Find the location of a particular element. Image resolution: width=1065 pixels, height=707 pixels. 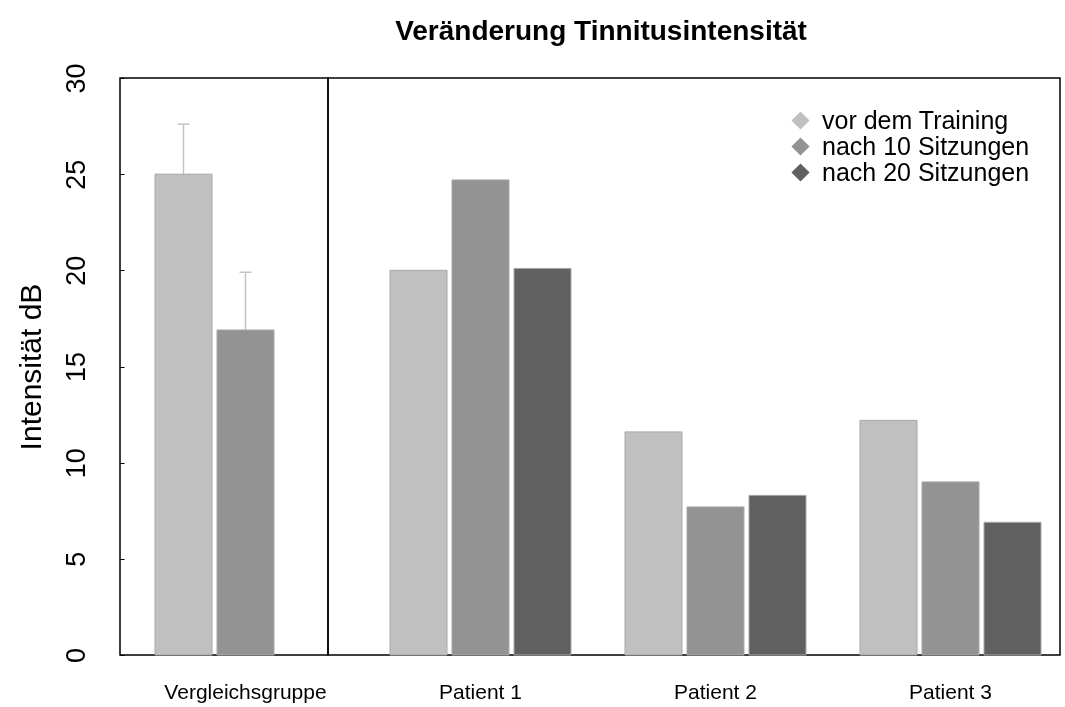

y-tick-label: 25 is located at coordinates (75, 174).